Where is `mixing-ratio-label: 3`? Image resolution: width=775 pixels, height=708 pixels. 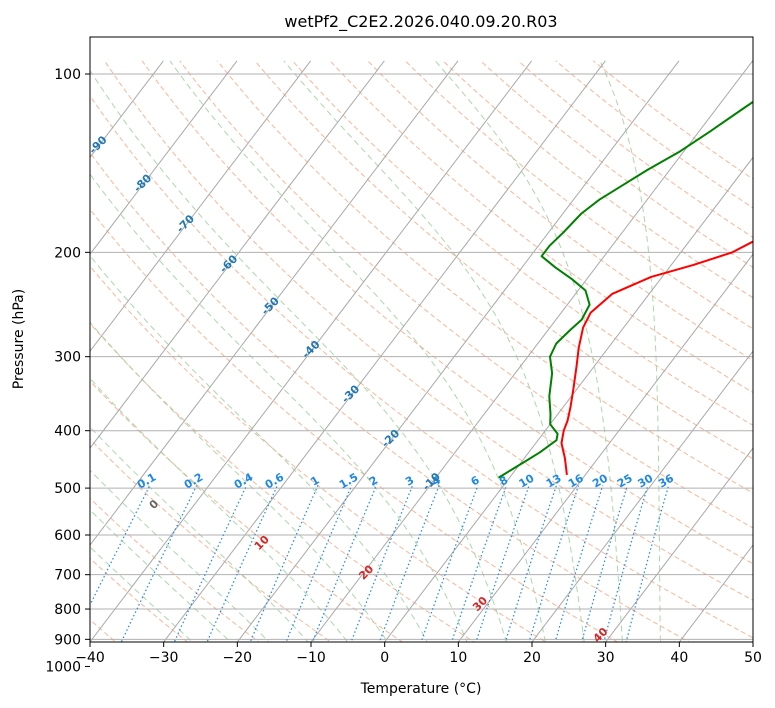
mixing-ratio-label: 3 is located at coordinates (409, 481).